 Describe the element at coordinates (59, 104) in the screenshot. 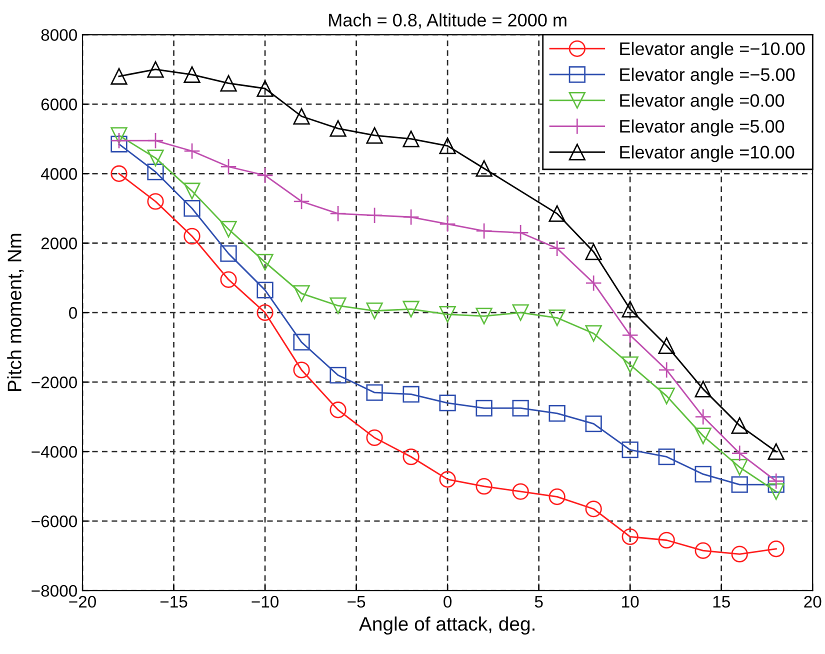

I see `y-tick-label: 6000` at that location.